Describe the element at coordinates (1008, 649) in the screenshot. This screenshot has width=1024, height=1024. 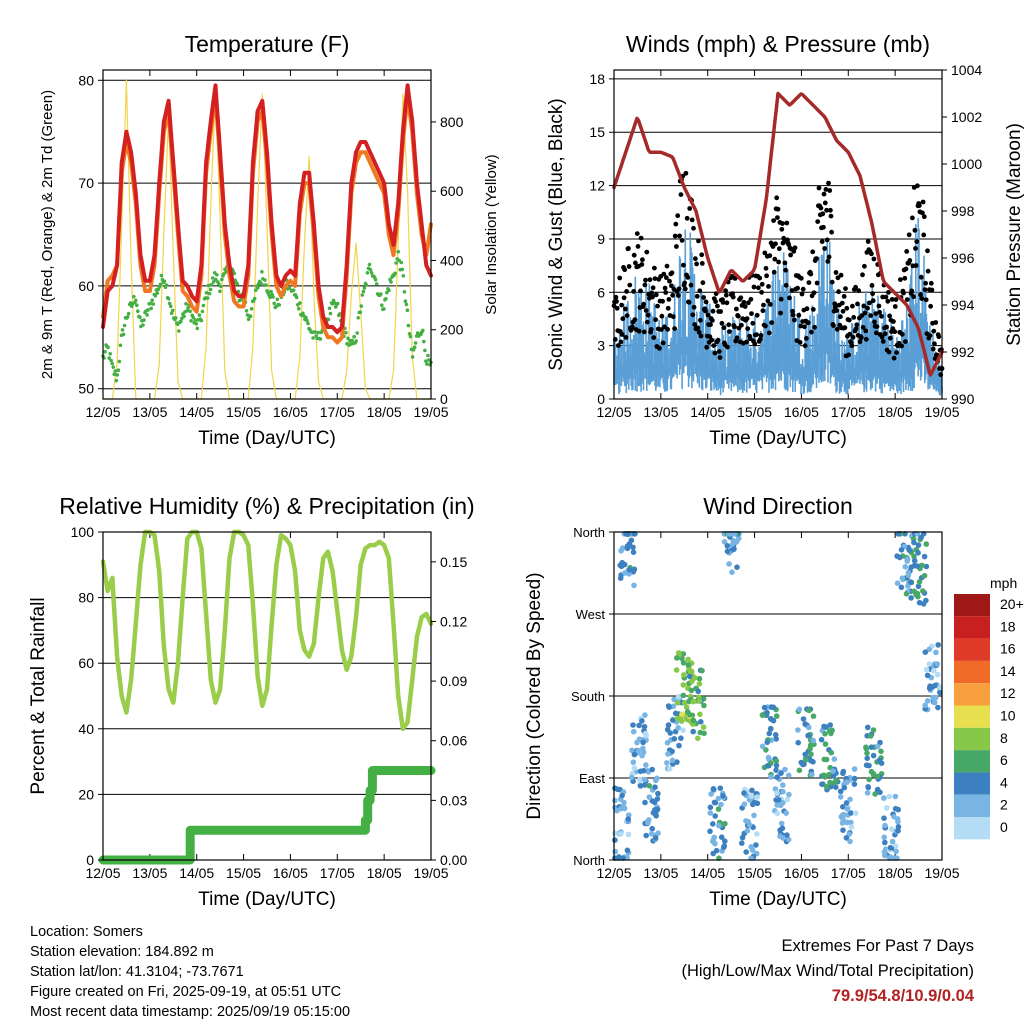
I see `legend-label: 16` at that location.